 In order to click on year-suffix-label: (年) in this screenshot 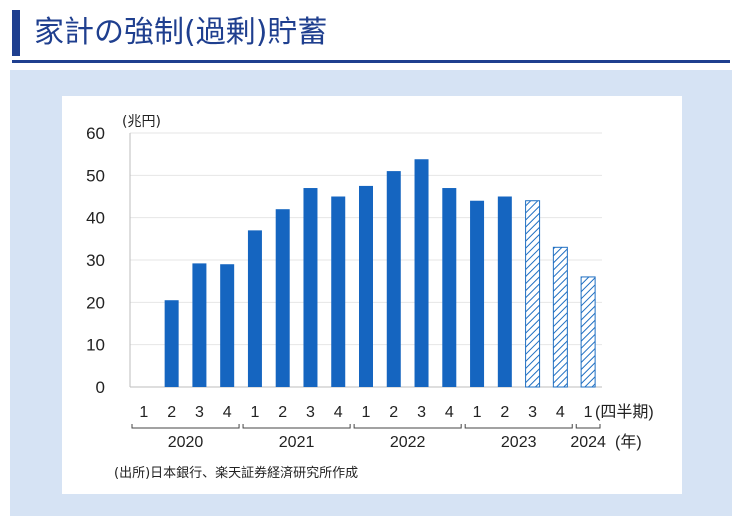, I will do `click(628, 442)`.